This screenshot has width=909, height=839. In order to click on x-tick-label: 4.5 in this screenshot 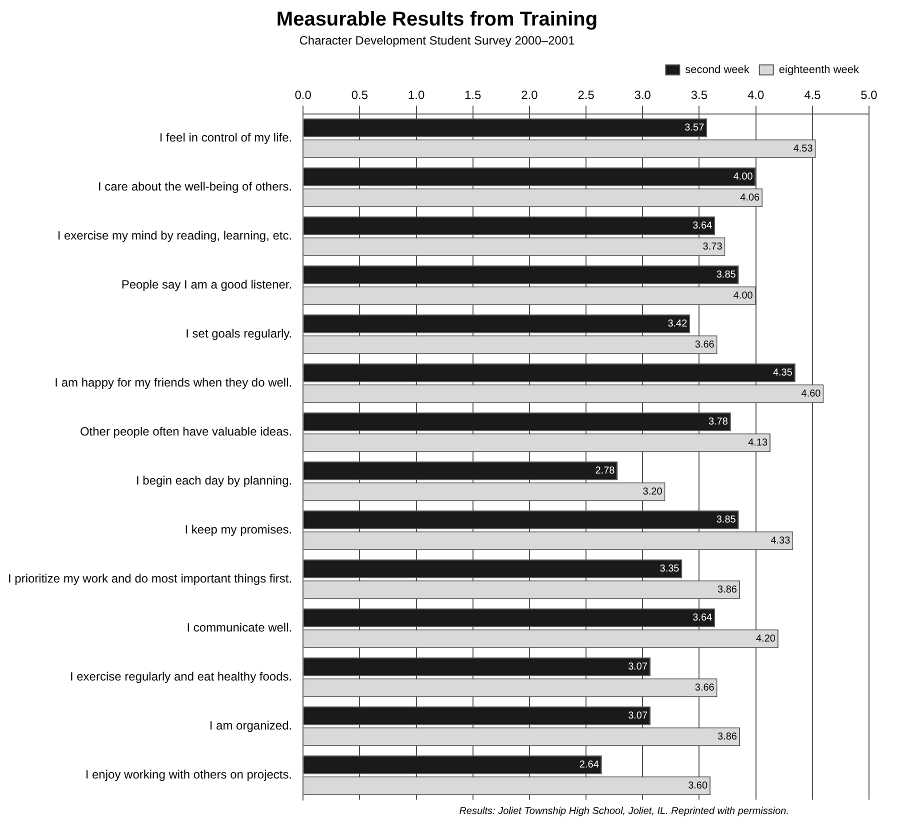, I will do `click(813, 95)`.